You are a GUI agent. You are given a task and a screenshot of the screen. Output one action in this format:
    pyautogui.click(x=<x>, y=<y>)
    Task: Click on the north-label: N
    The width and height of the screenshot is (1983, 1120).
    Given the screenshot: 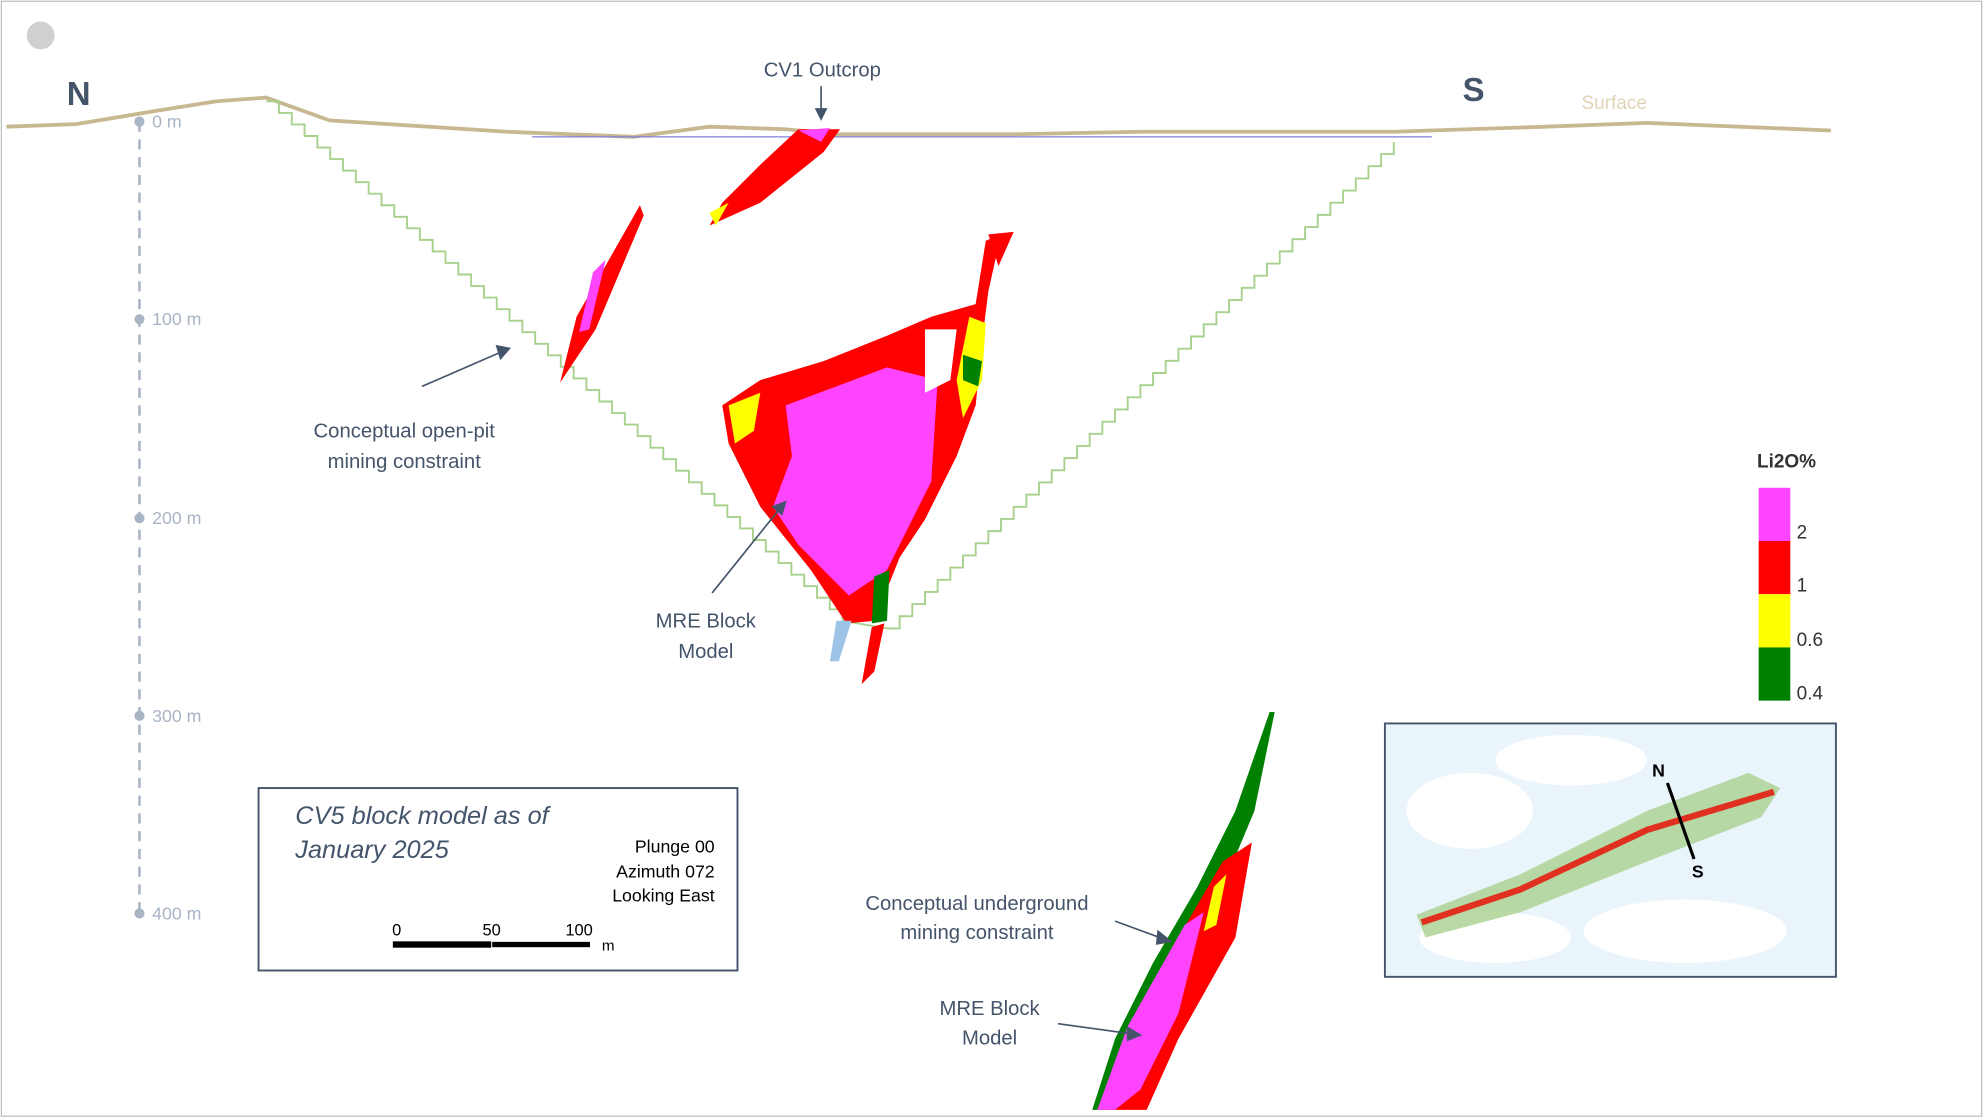 What is the action you would take?
    pyautogui.click(x=79, y=93)
    